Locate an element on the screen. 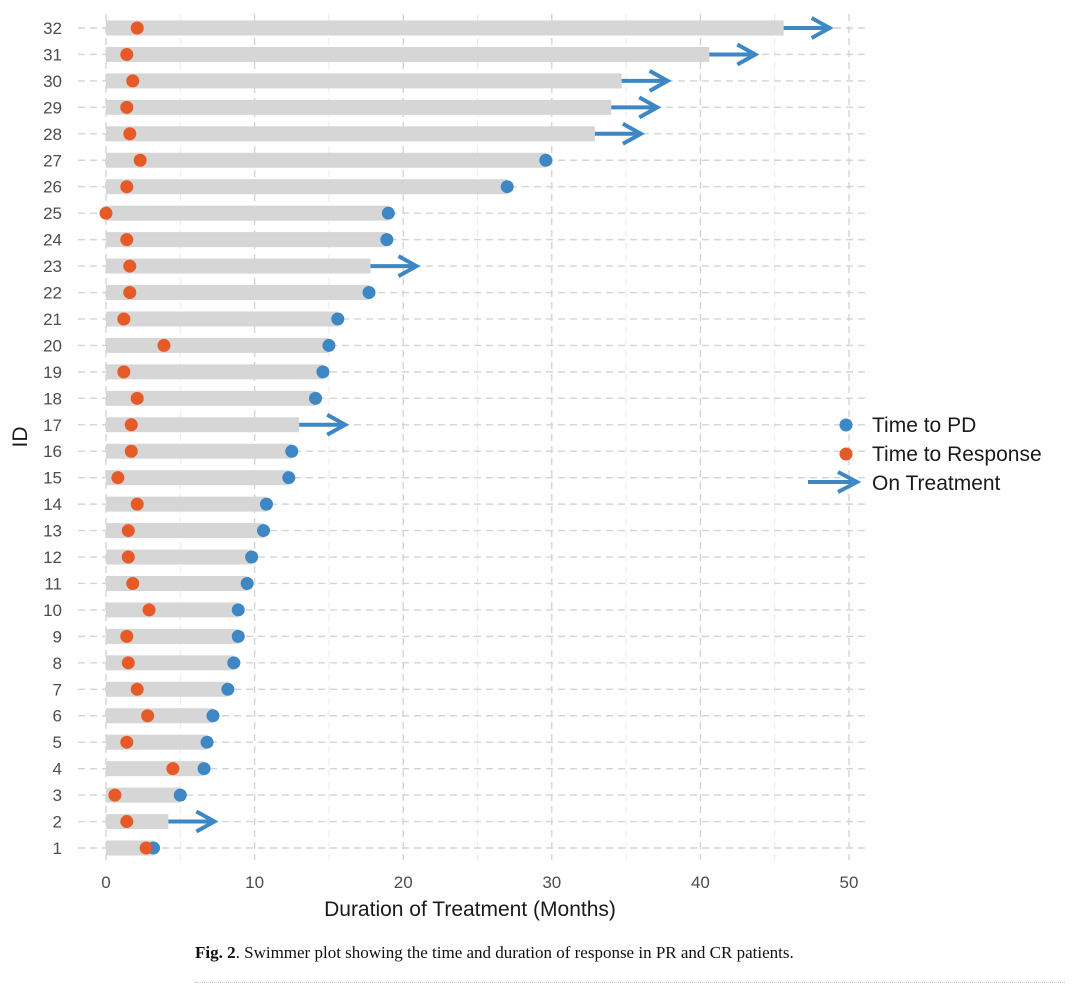  y-axis-title: ID is located at coordinates (20, 437).